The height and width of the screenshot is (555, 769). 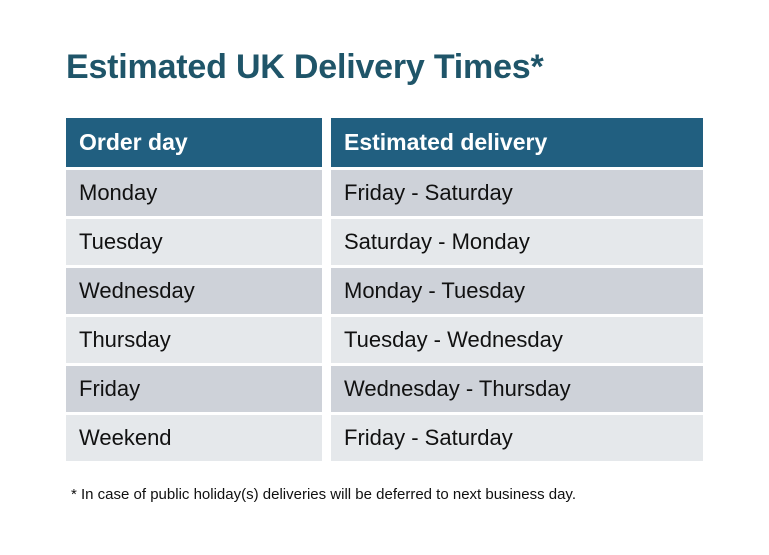 I want to click on column-header-order-day: Order day, so click(x=194, y=142).